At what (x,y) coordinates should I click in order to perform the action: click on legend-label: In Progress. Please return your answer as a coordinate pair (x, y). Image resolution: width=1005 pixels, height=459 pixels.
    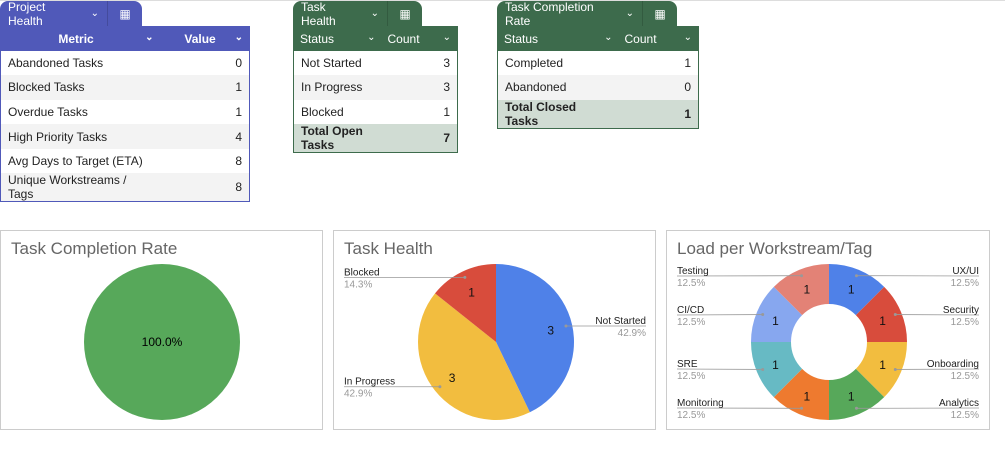
    Looking at the image, I should click on (369, 382).